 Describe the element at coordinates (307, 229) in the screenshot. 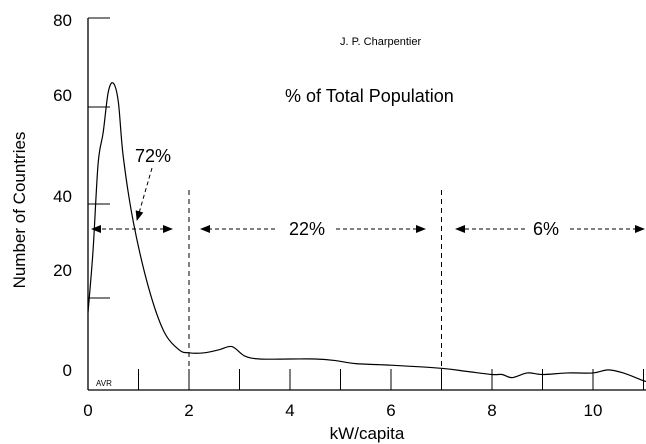

I see `range-label: 22%` at that location.